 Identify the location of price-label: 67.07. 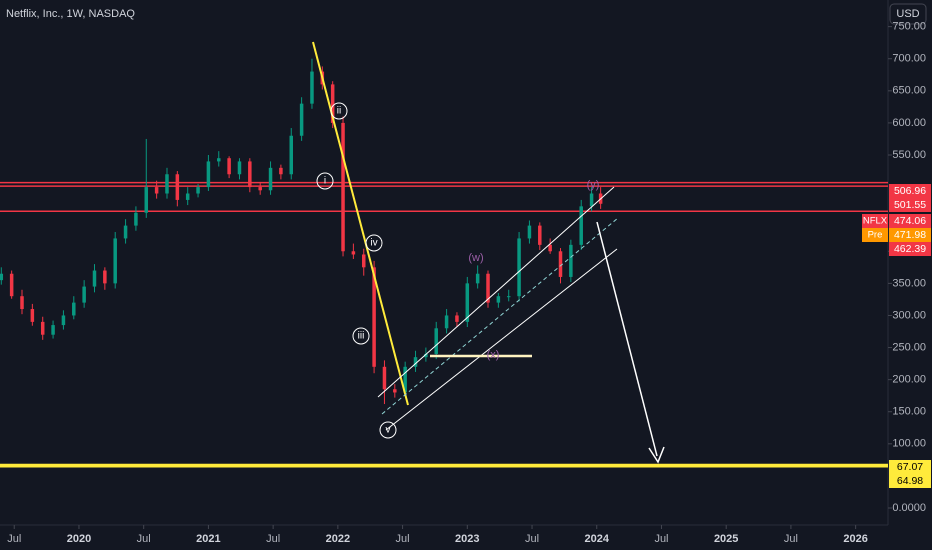
(910, 467).